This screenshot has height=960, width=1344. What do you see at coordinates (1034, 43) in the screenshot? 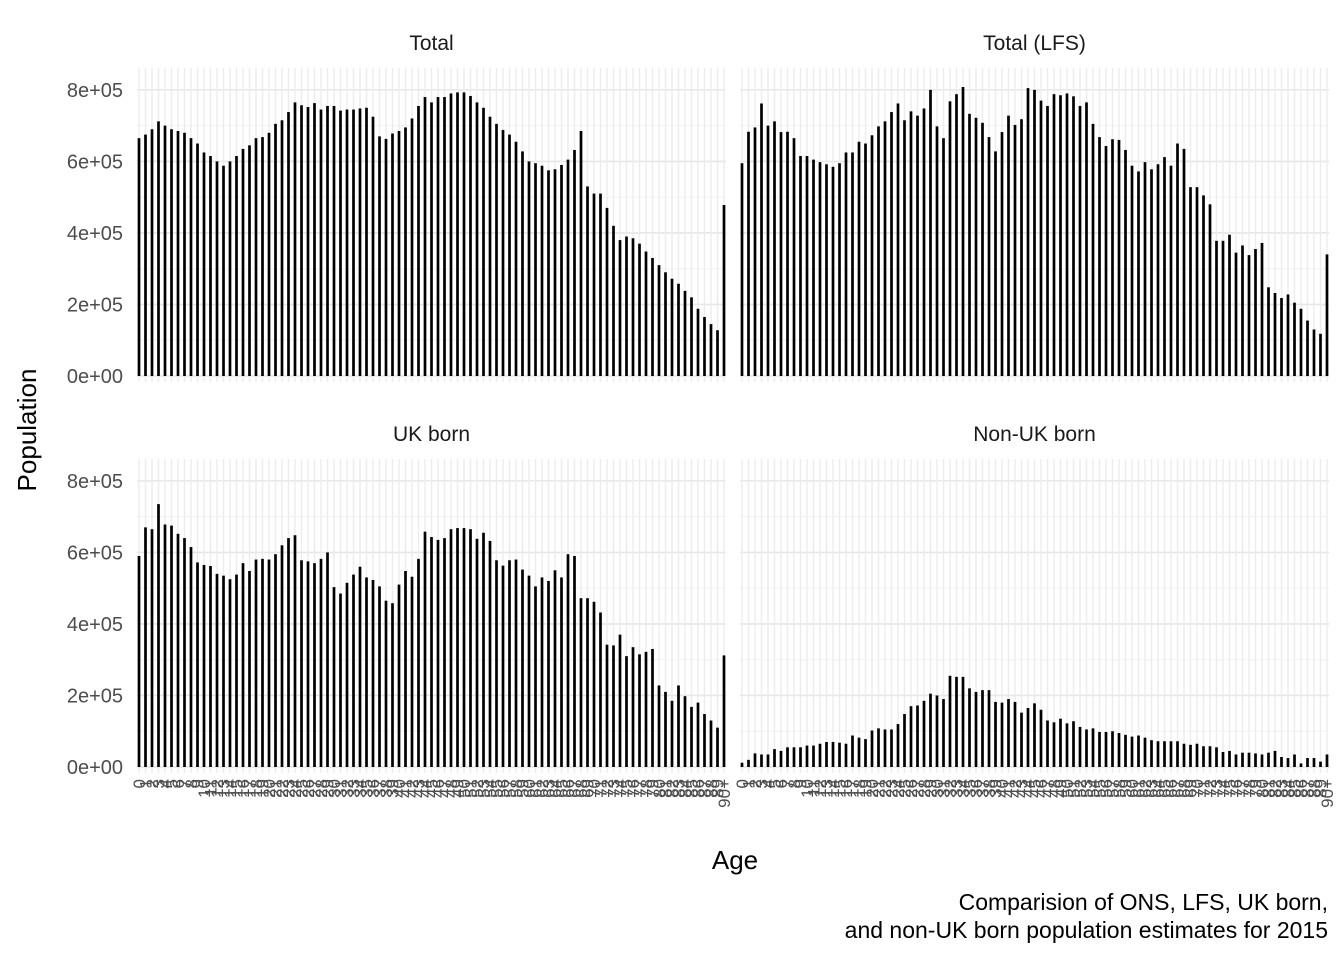
I see `panel-title: Total (LFS)` at bounding box center [1034, 43].